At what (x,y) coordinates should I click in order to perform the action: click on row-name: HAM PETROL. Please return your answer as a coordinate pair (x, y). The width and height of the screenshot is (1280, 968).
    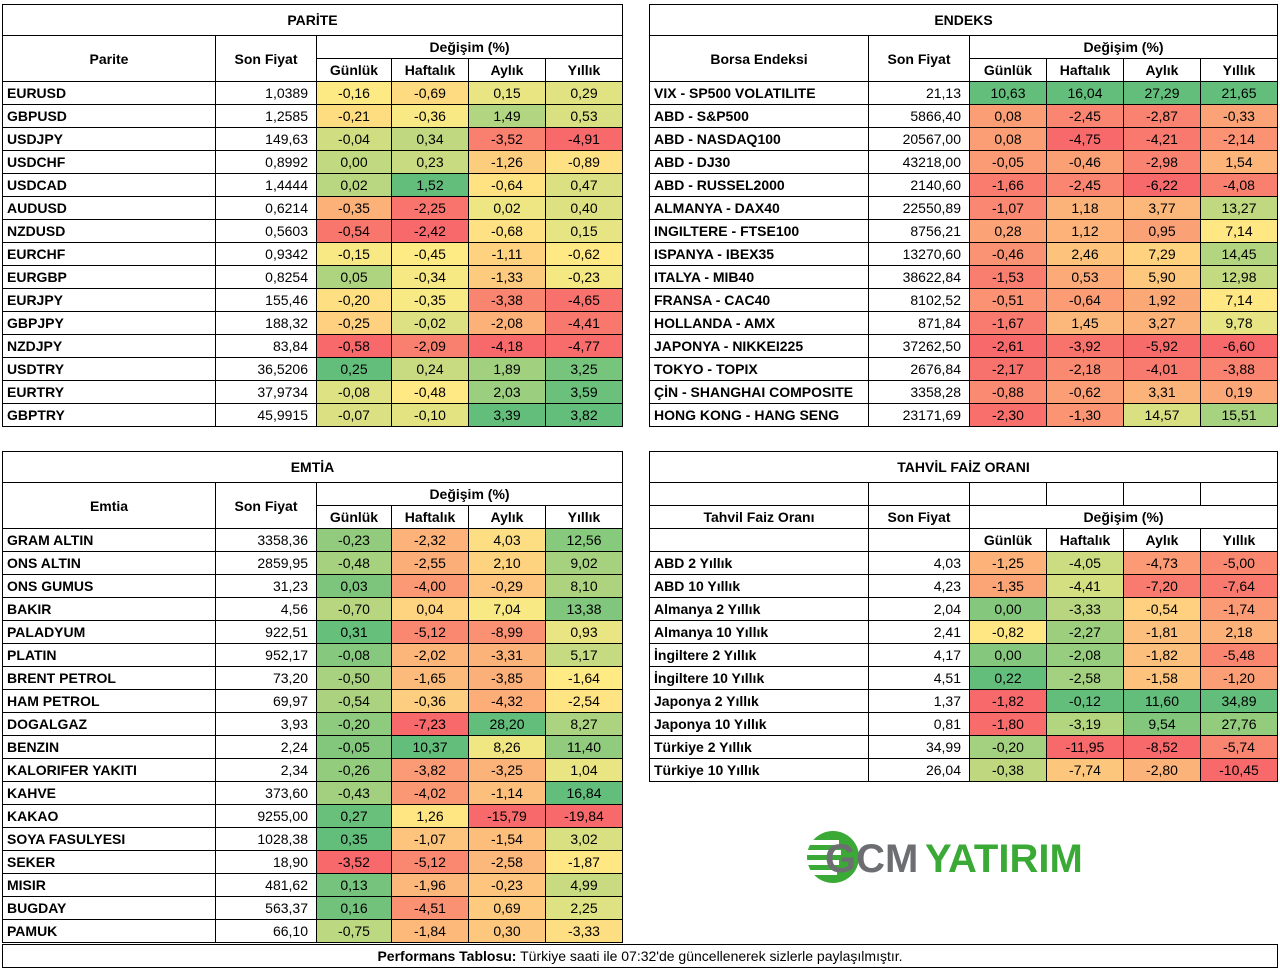
    Looking at the image, I should click on (109, 701).